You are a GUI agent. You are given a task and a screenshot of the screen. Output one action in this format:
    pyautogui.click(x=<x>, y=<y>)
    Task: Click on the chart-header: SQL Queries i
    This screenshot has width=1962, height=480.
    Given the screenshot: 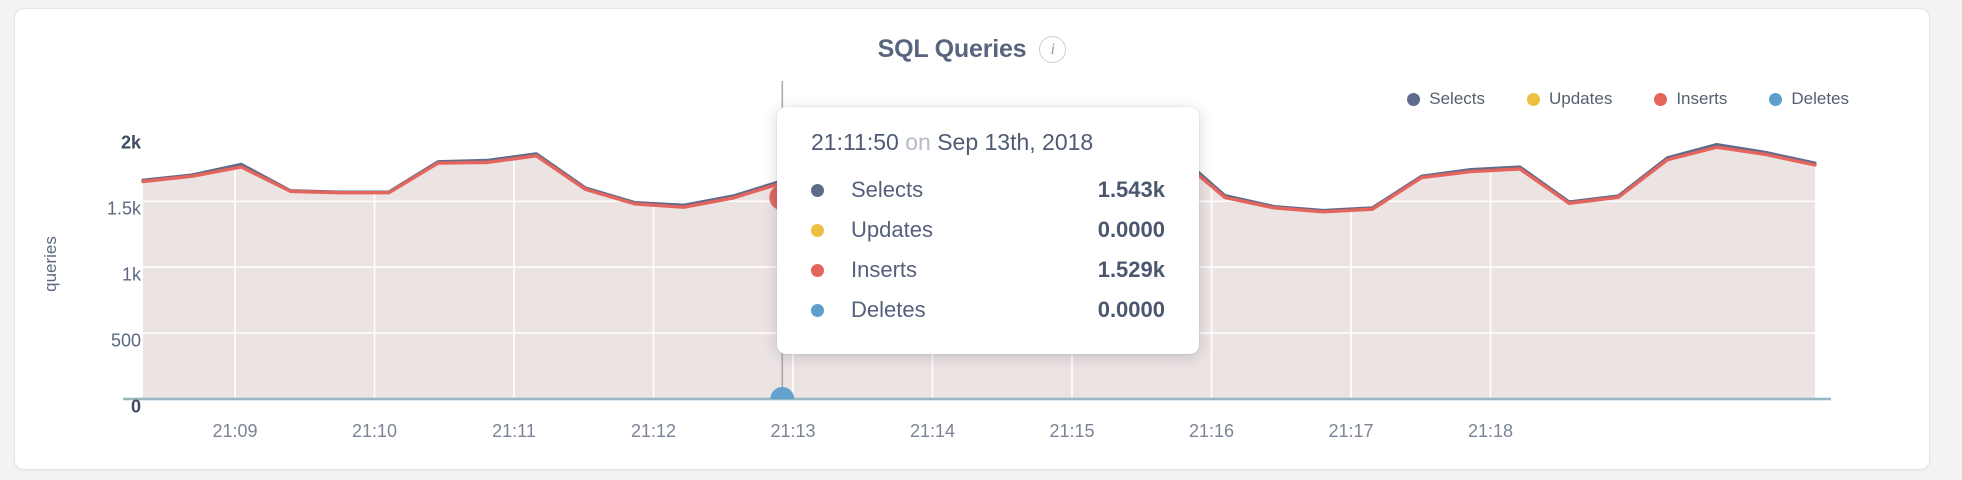 What is the action you would take?
    pyautogui.click(x=972, y=49)
    